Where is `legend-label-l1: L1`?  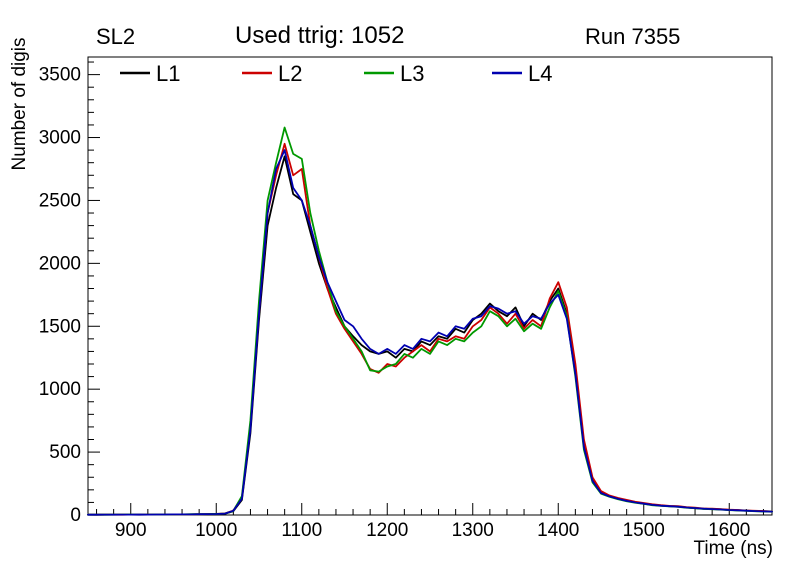 legend-label-l1: L1 is located at coordinates (168, 73).